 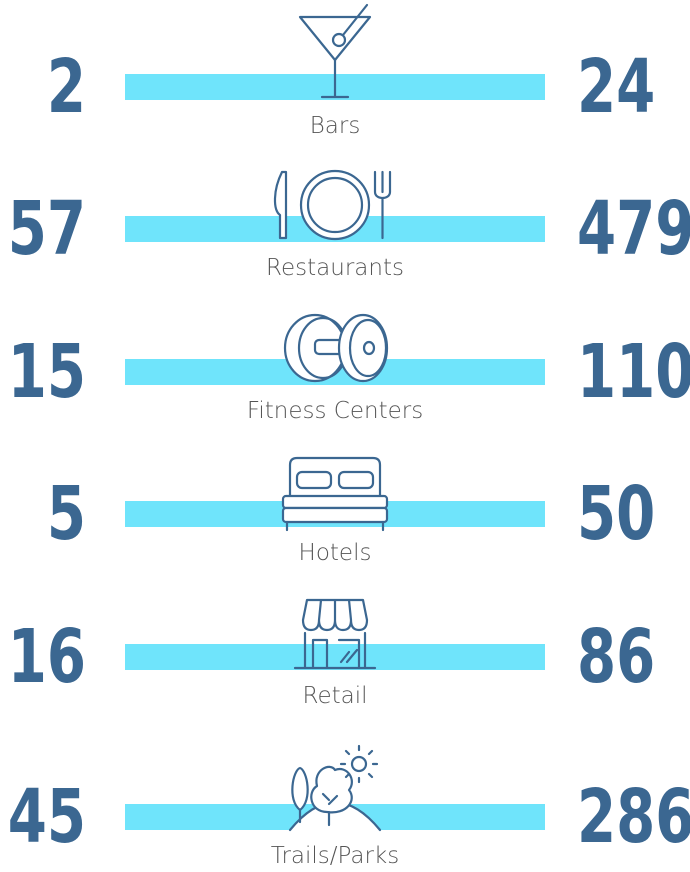 I want to click on left-number: 16, so click(x=47, y=657).